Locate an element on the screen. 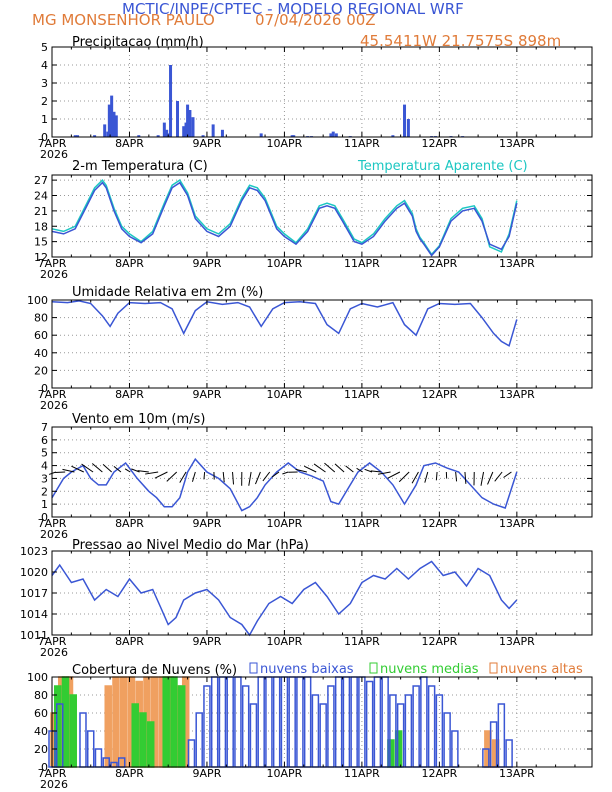 The width and height of the screenshot is (612, 792). panel-title: Umidade Relativa em 2m (%) is located at coordinates (167, 292).